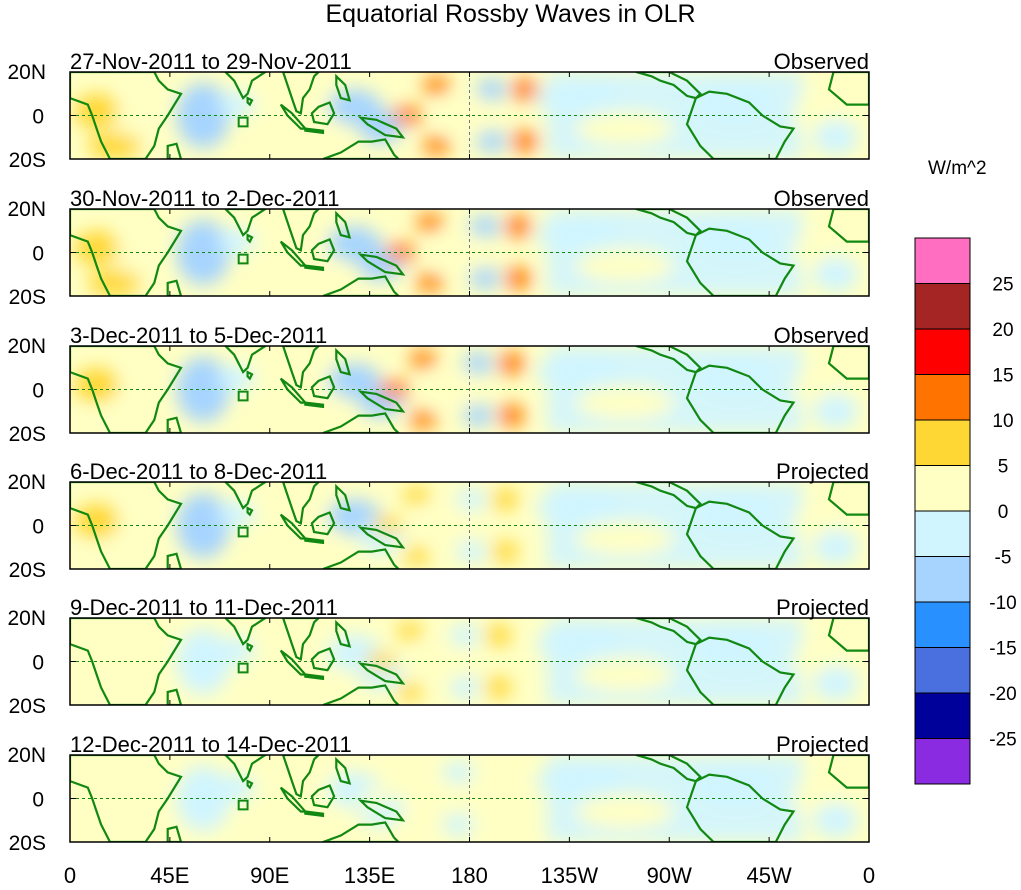 This screenshot has height=890, width=1021. What do you see at coordinates (369, 875) in the screenshot?
I see `x-tick-label: 135E` at bounding box center [369, 875].